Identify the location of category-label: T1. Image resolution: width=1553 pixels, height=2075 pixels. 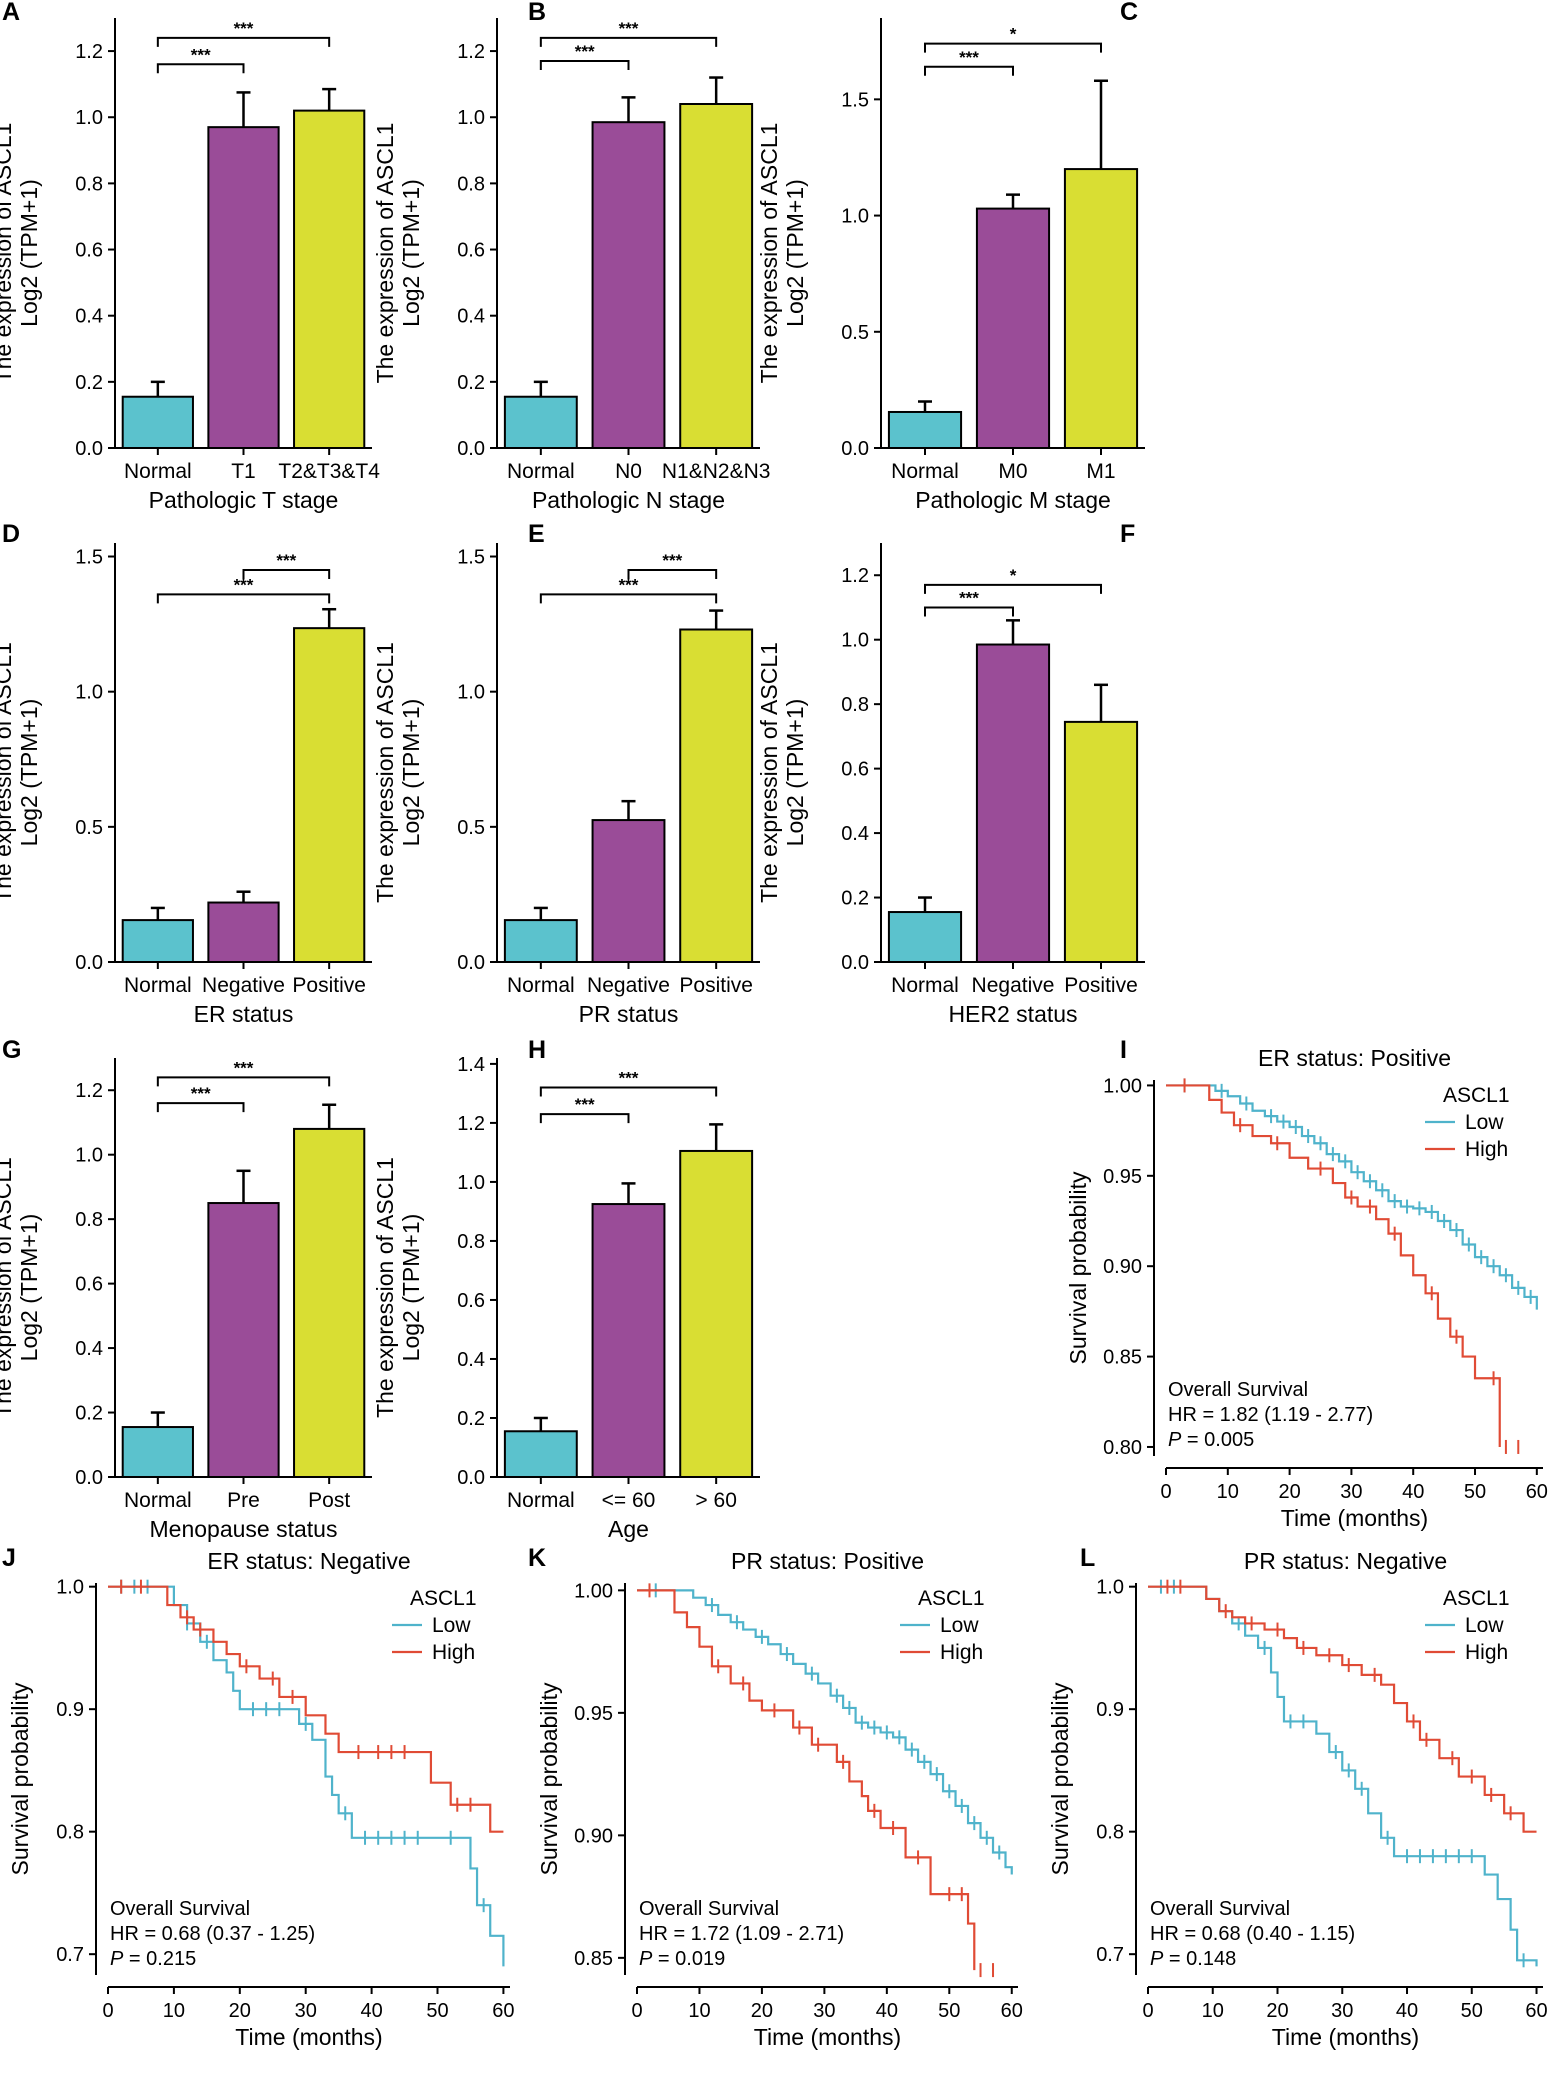
(243, 471).